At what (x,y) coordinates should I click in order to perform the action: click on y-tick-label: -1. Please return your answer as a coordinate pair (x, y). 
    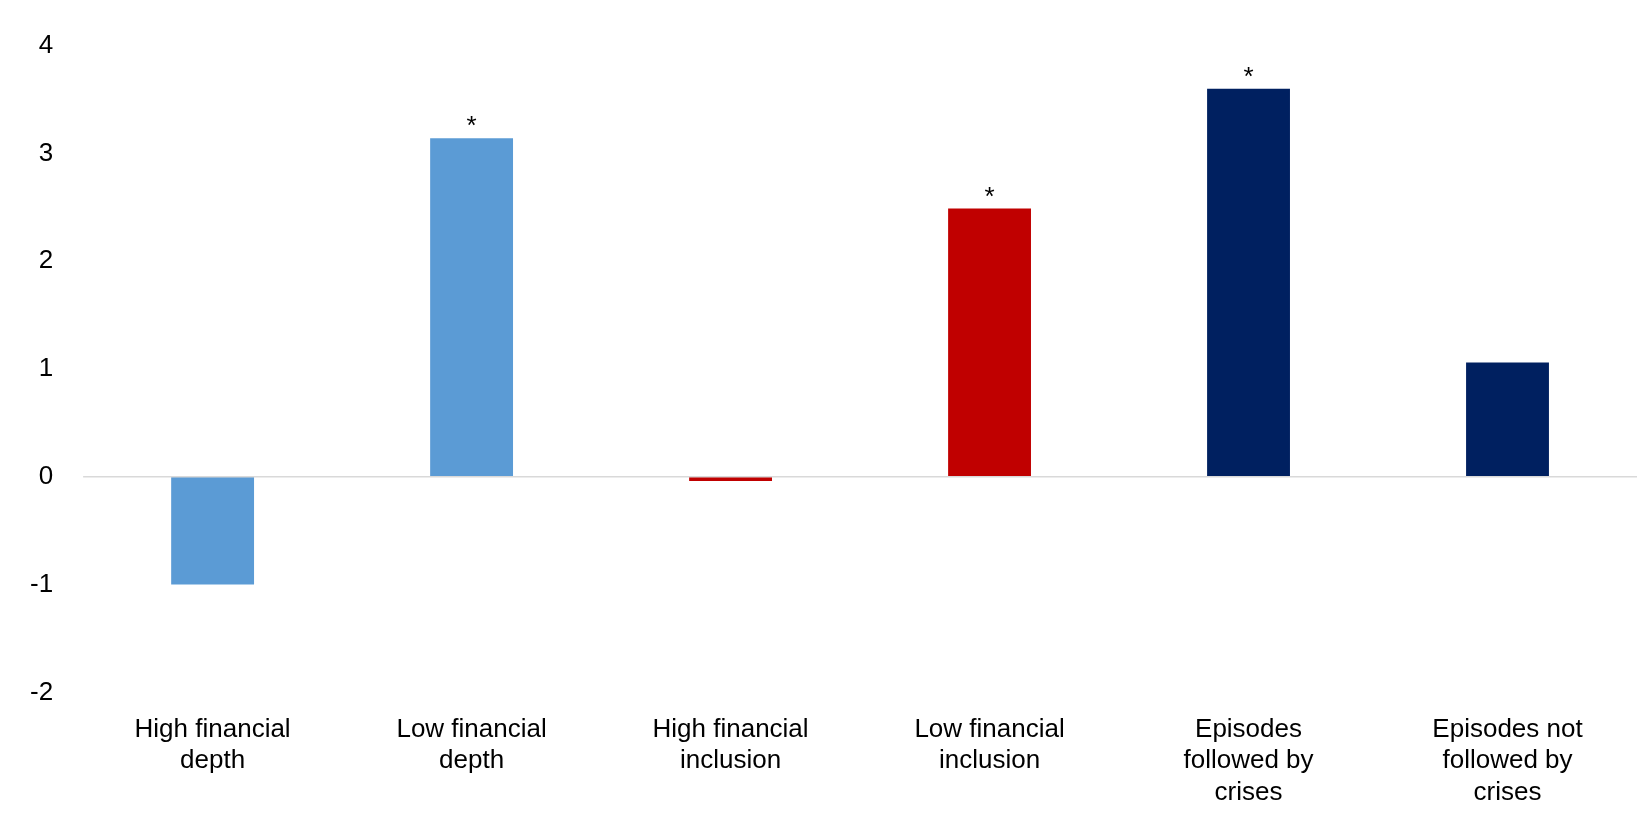
    Looking at the image, I should click on (41, 582).